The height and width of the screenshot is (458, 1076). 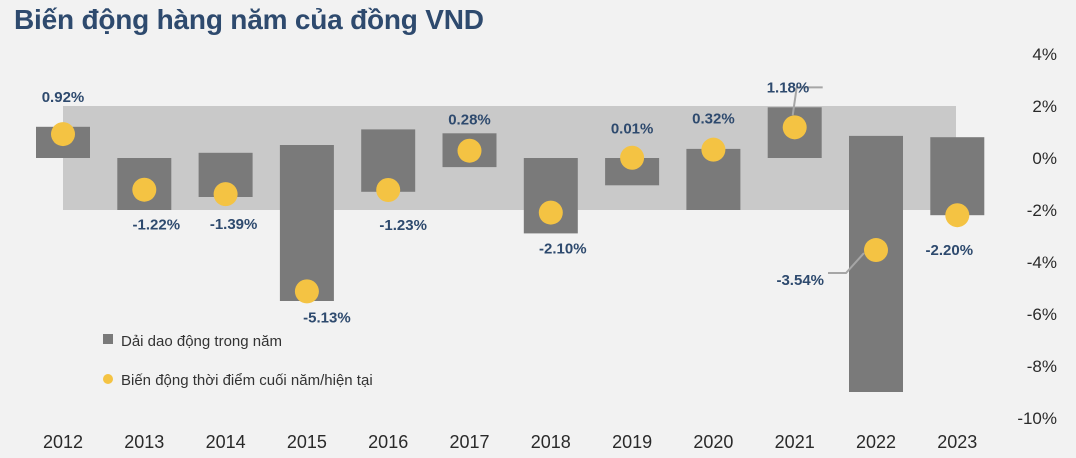 I want to click on x-tick-label: 2016, so click(x=388, y=442).